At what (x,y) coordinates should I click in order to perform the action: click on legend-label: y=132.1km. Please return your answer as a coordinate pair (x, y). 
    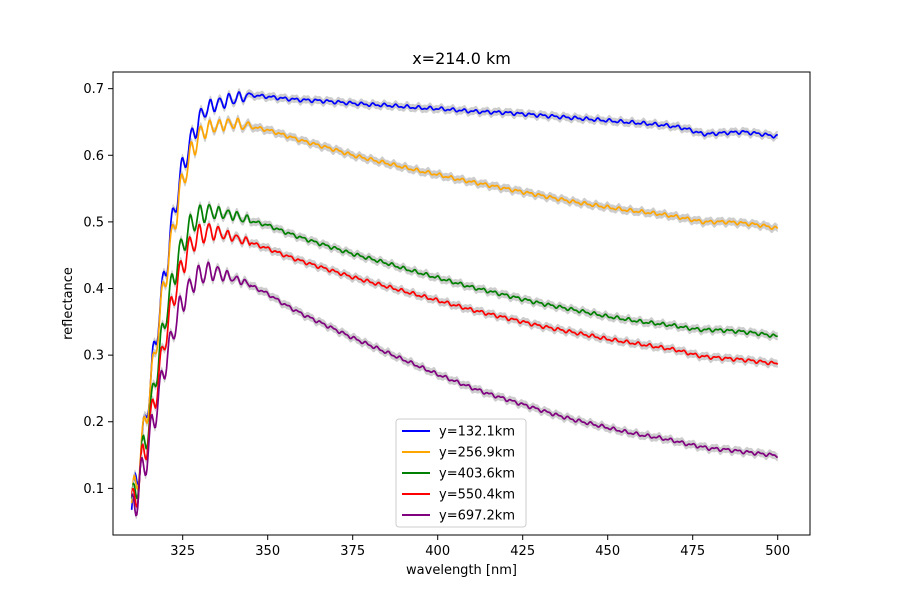
    Looking at the image, I should click on (477, 432).